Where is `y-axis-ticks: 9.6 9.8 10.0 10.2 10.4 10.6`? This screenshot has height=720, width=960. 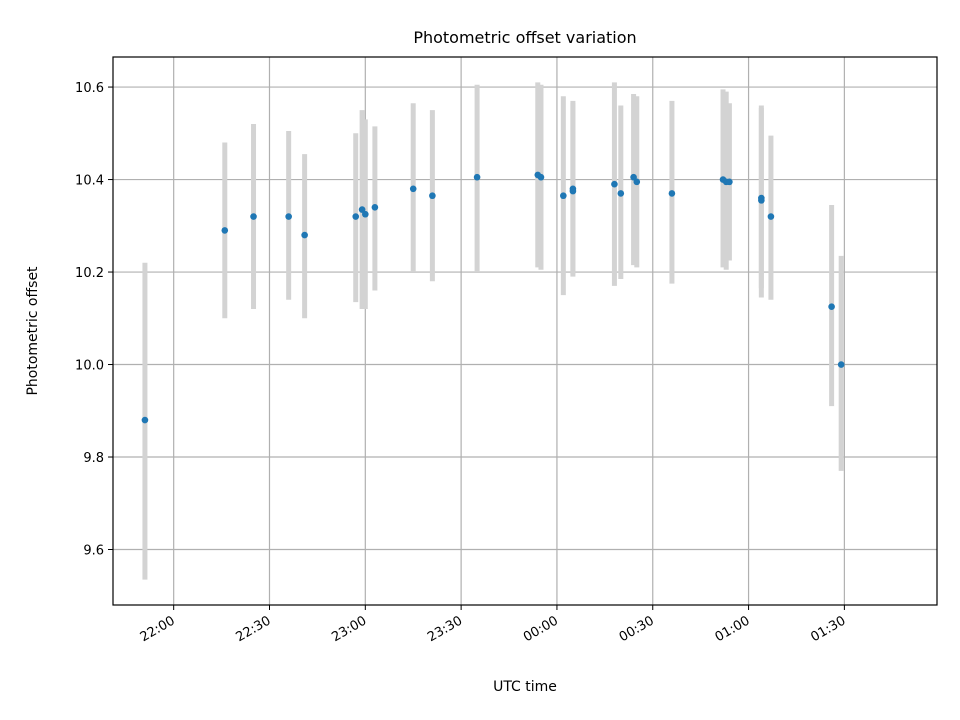
y-axis-ticks: 9.6 9.8 10.0 10.2 10.4 10.6 is located at coordinates (94, 320).